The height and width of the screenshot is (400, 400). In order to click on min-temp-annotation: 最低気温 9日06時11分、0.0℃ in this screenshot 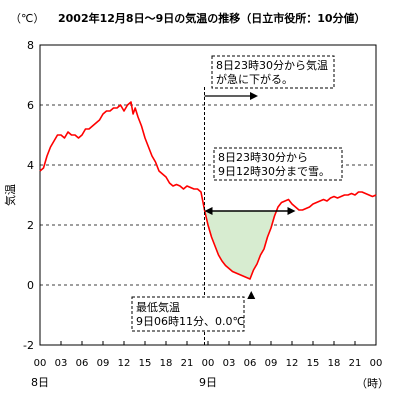, I will do `click(193, 311)`.